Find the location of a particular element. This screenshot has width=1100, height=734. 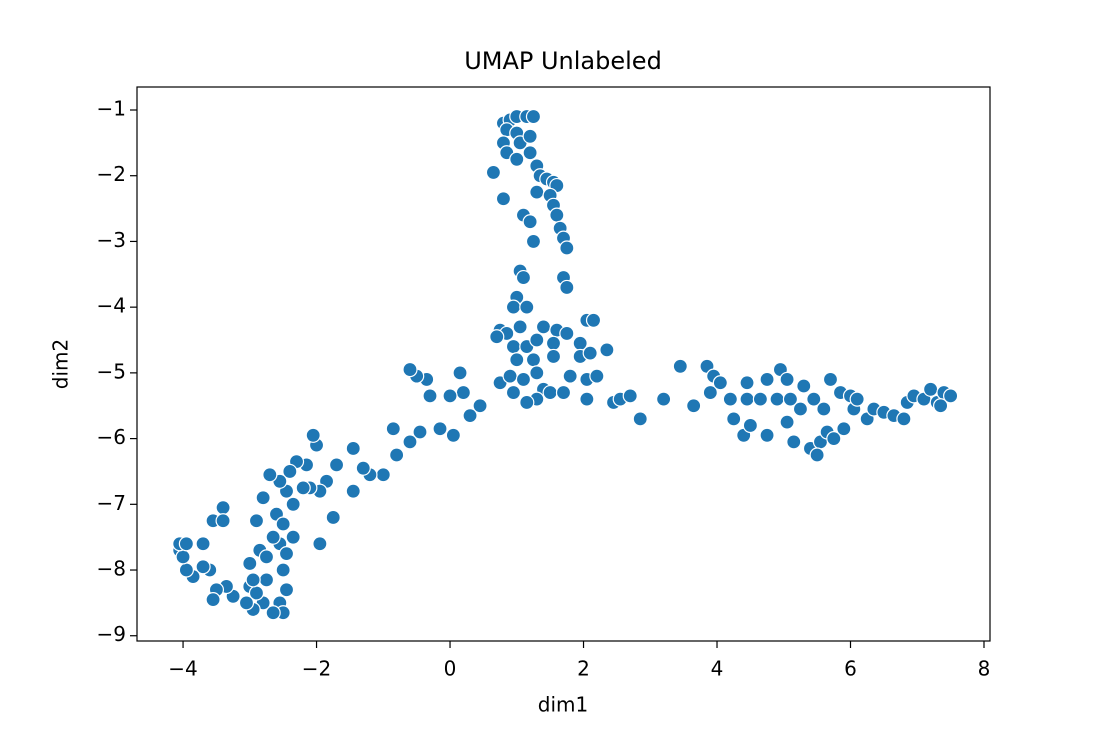

x-tick-label: 2 is located at coordinates (583, 669).